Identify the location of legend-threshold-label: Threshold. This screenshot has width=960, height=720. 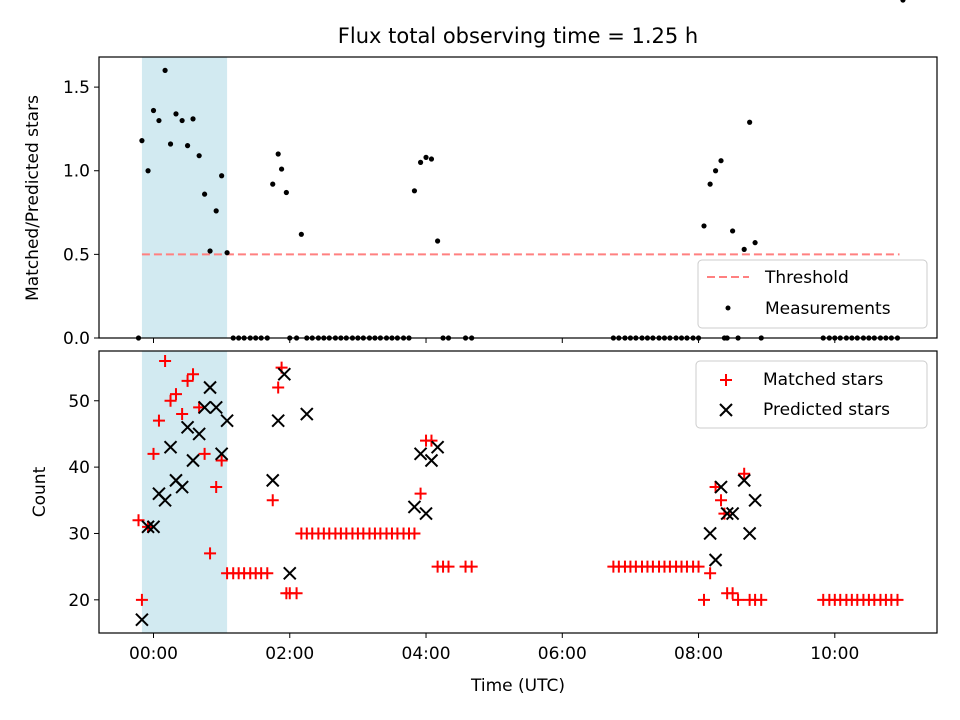
(806, 278).